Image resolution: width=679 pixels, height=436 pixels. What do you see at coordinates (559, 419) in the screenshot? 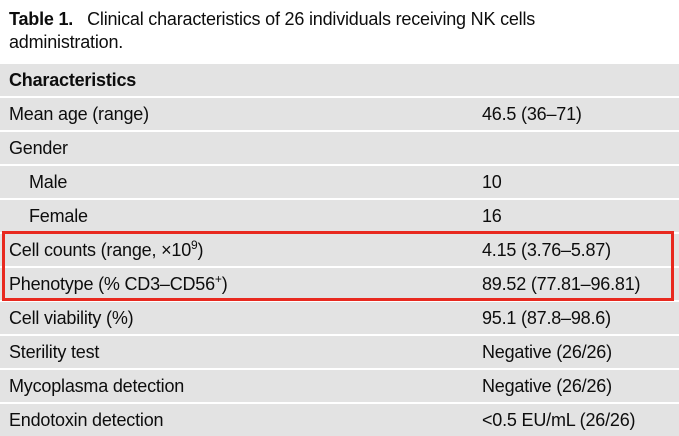
I see `row-value: <0.5 EU/mL (26/26)` at bounding box center [559, 419].